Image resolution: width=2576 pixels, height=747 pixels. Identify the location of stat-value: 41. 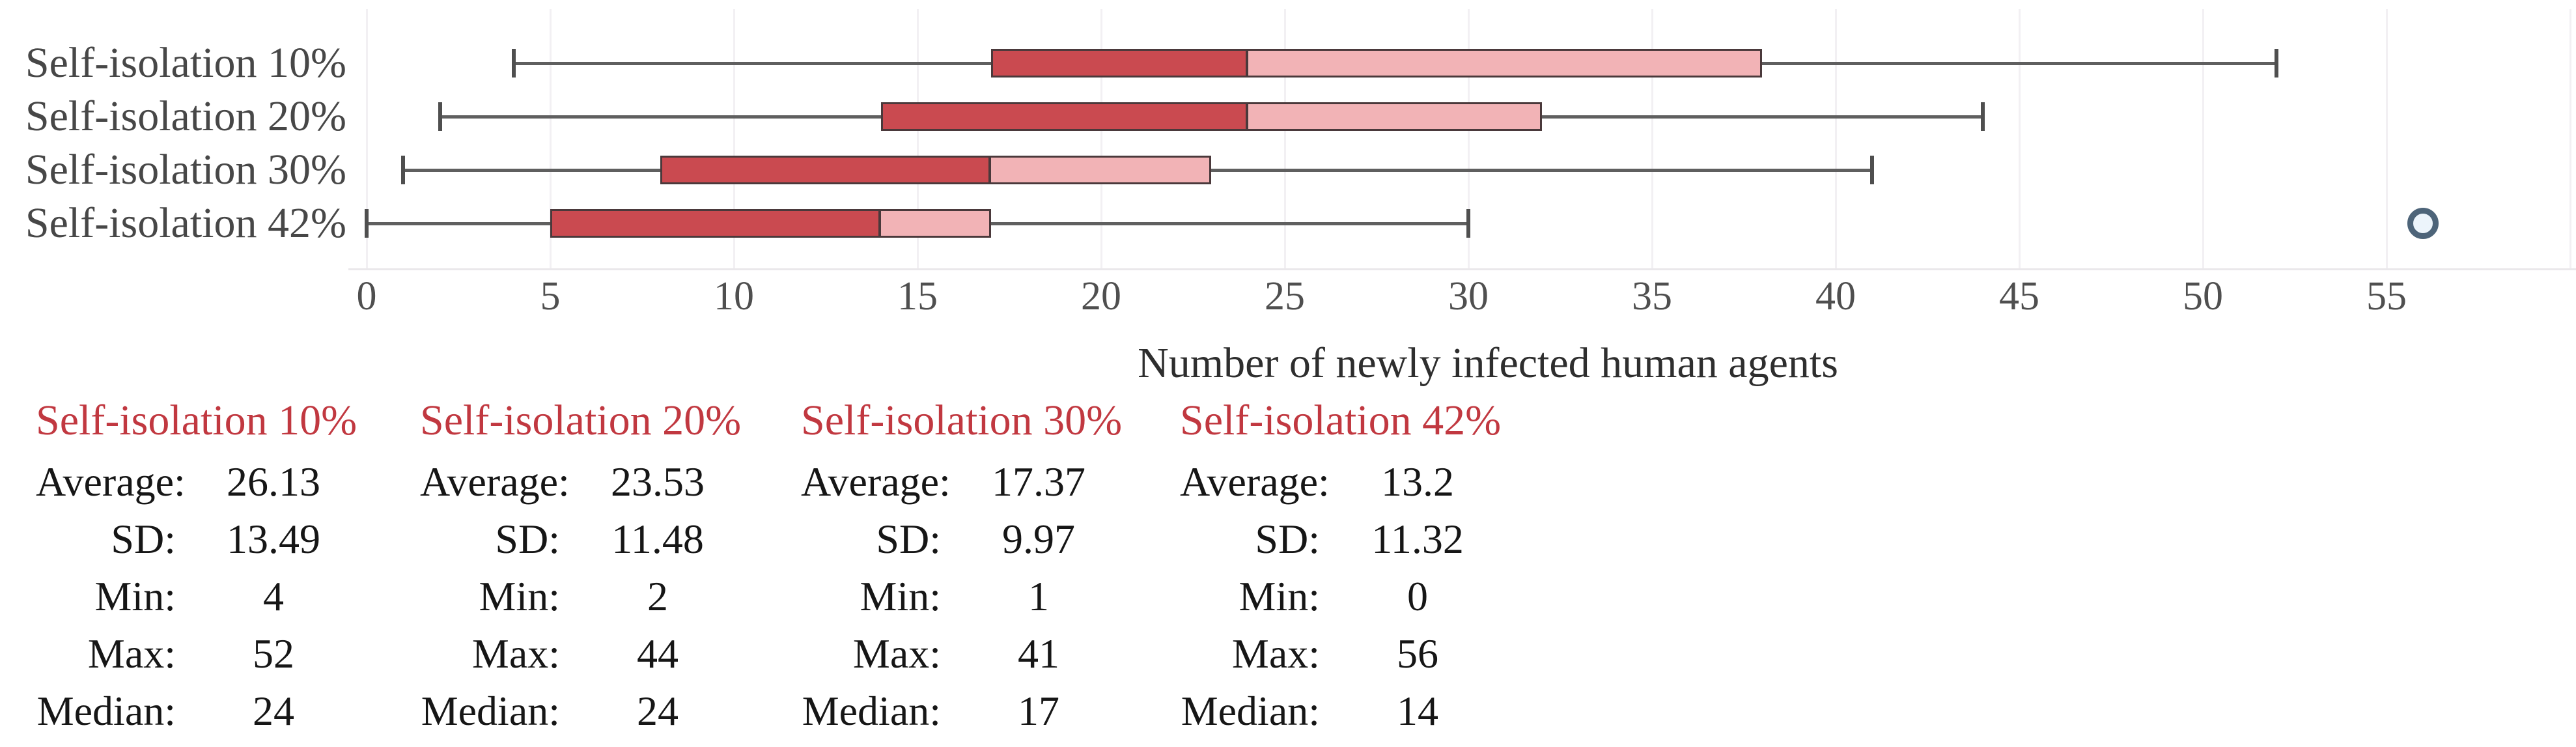
(1039, 654).